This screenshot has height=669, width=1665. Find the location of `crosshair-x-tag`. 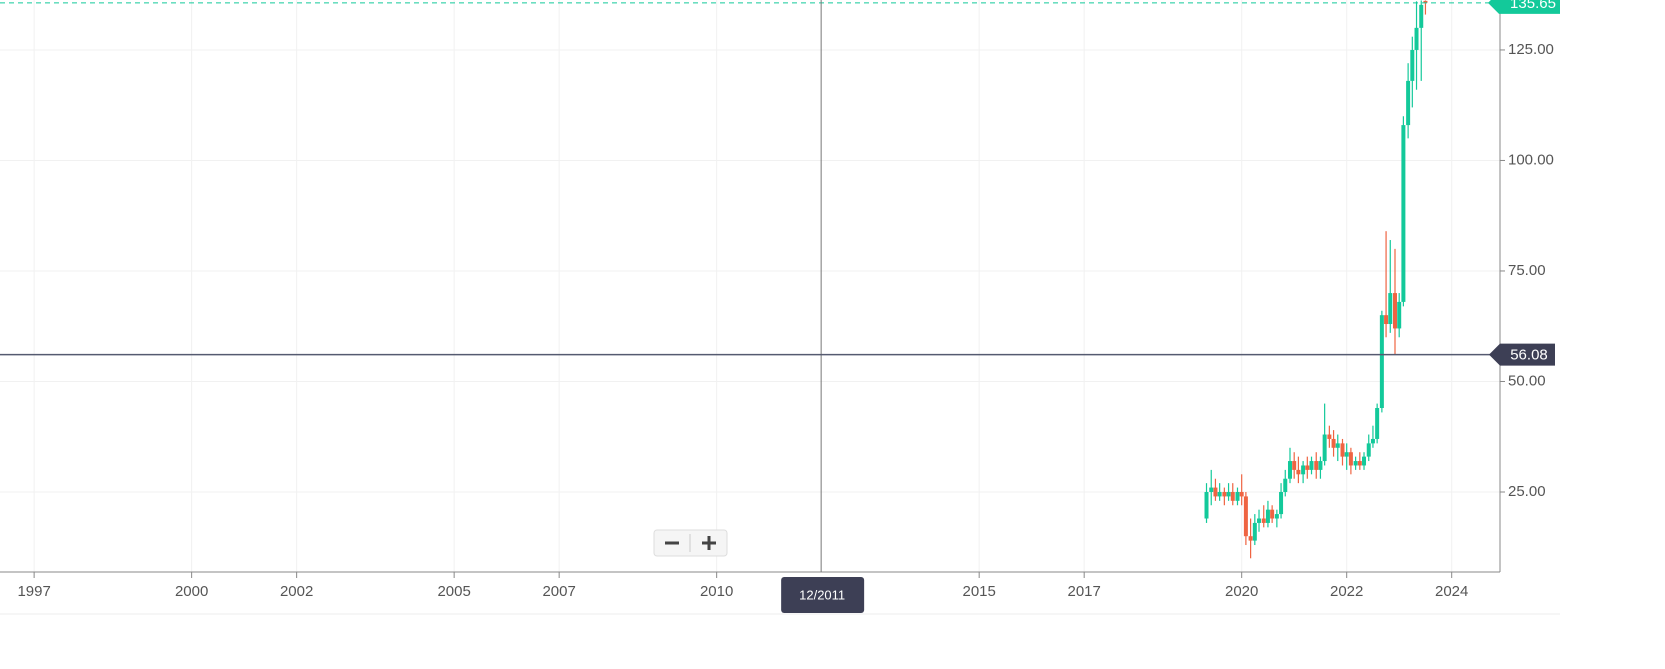

crosshair-x-tag is located at coordinates (823, 595).